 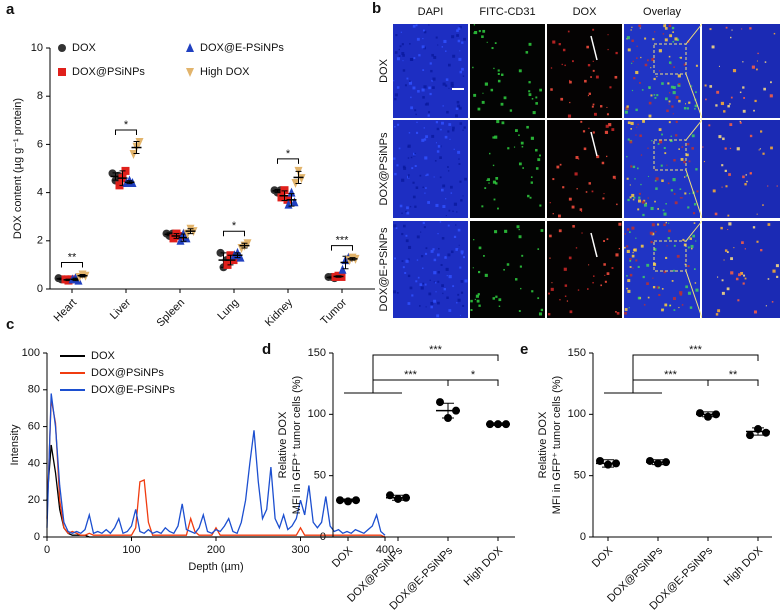 I want to click on x-tick-label: Heart, so click(x=66, y=311).